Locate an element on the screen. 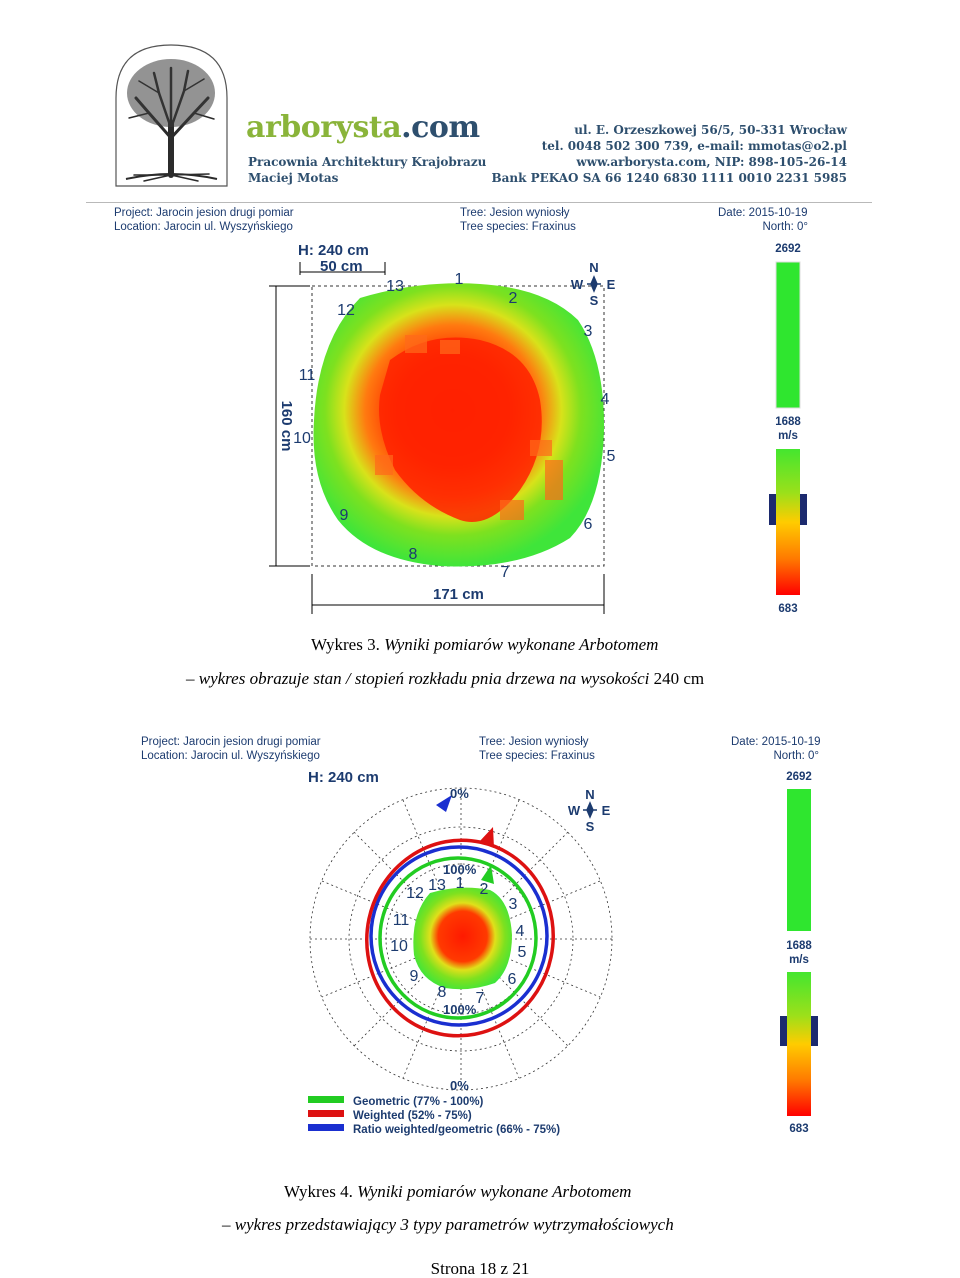 Image resolution: width=960 pixels, height=1278 pixels. fig1-north: North: 0° is located at coordinates (785, 227).